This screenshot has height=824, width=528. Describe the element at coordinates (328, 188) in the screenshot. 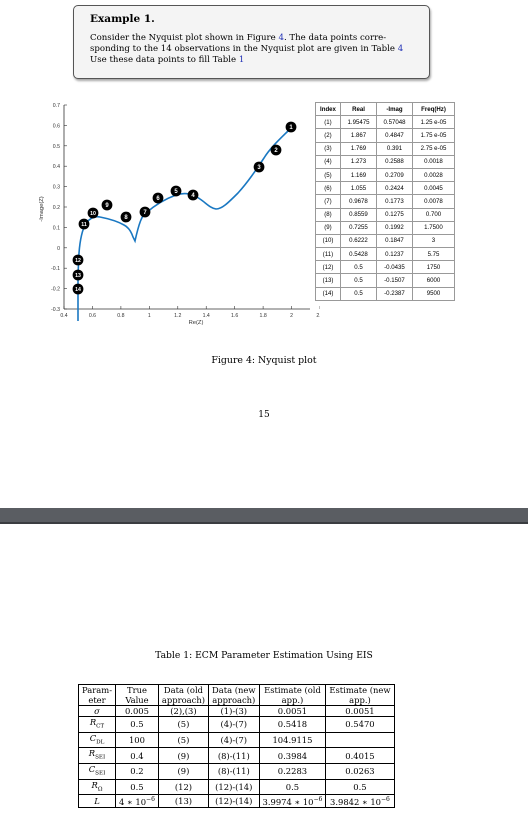

I see `table-cell: (6)` at that location.